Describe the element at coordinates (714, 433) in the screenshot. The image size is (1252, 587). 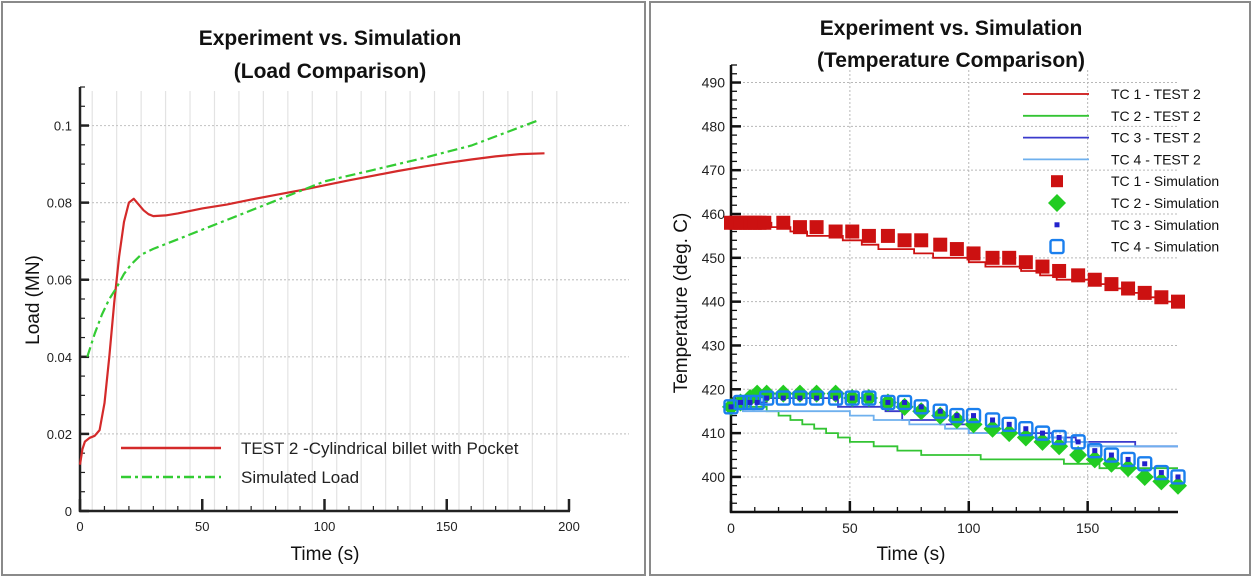
I see `y-tick-label: 410` at that location.